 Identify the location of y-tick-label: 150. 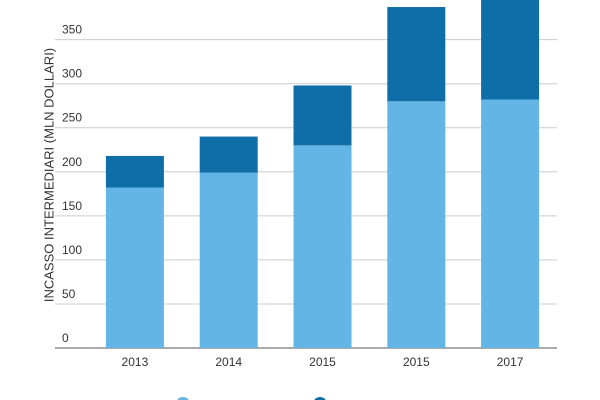
(72, 206).